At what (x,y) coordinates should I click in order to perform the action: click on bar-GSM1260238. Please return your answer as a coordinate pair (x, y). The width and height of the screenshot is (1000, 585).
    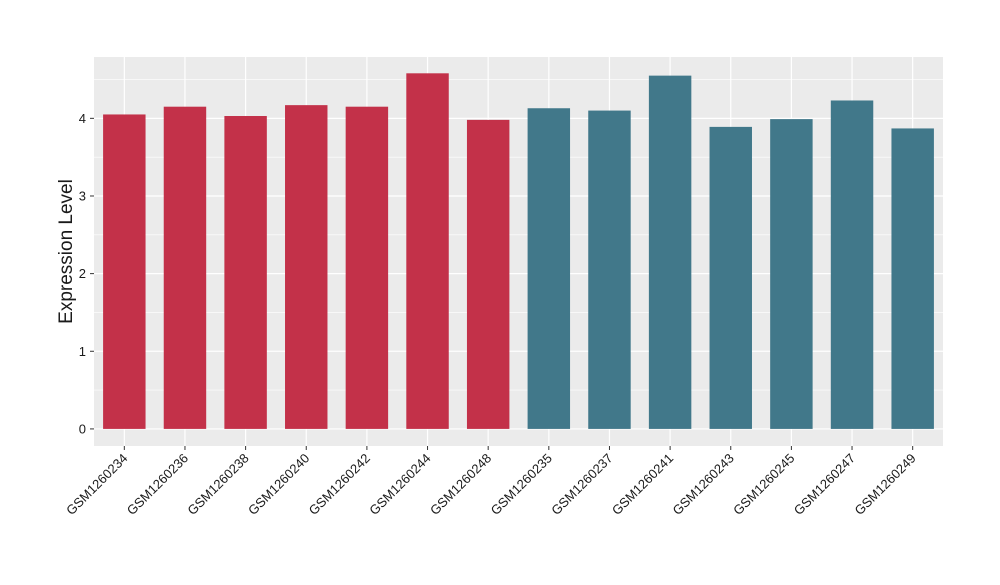
    Looking at the image, I should click on (245, 272).